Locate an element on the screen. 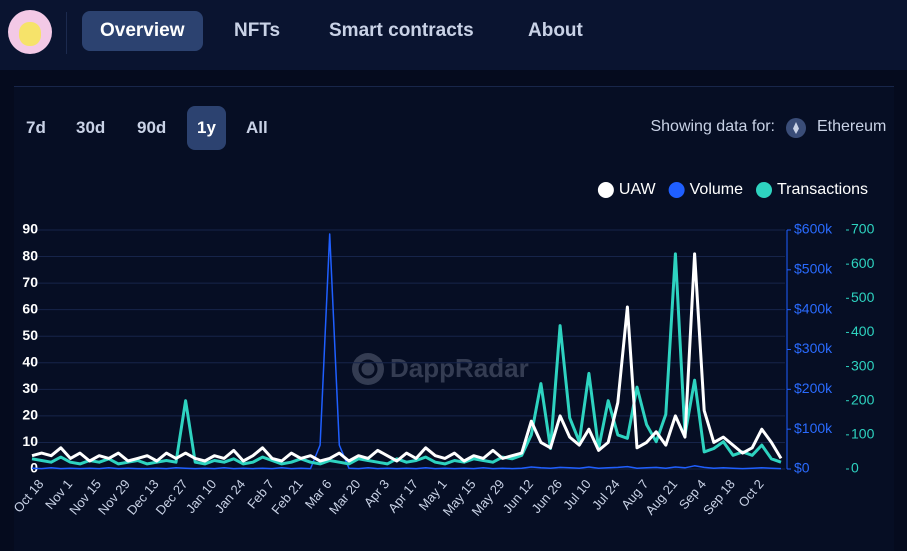 This screenshot has width=907, height=551. period-button: 90d is located at coordinates (152, 127).